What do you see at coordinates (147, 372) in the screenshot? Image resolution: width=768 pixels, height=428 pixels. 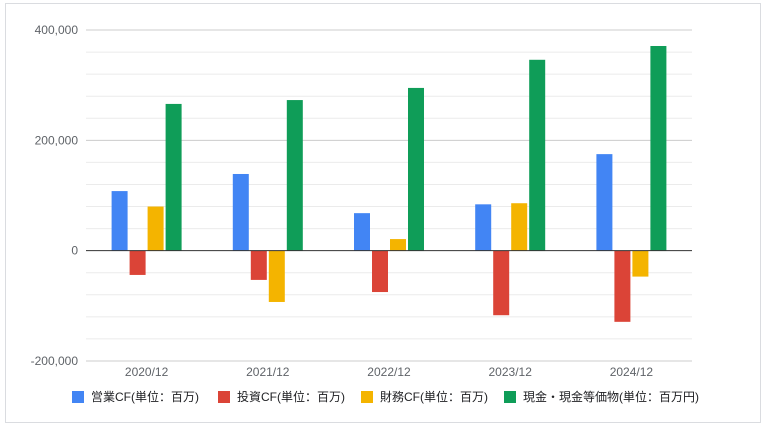 I see `x-tick-label: 2020/12` at bounding box center [147, 372].